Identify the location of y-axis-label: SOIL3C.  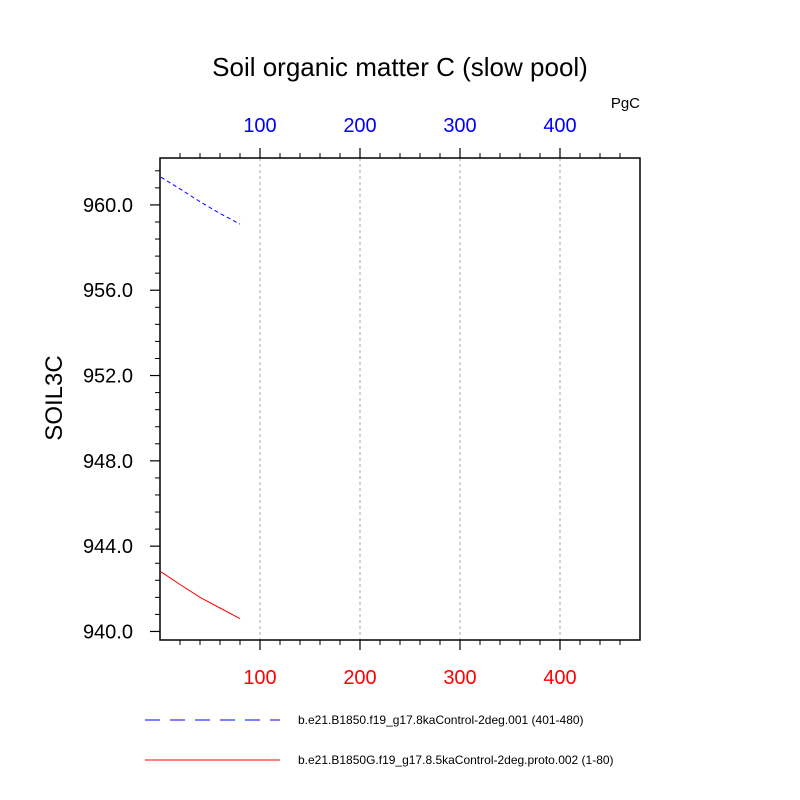
(54, 397).